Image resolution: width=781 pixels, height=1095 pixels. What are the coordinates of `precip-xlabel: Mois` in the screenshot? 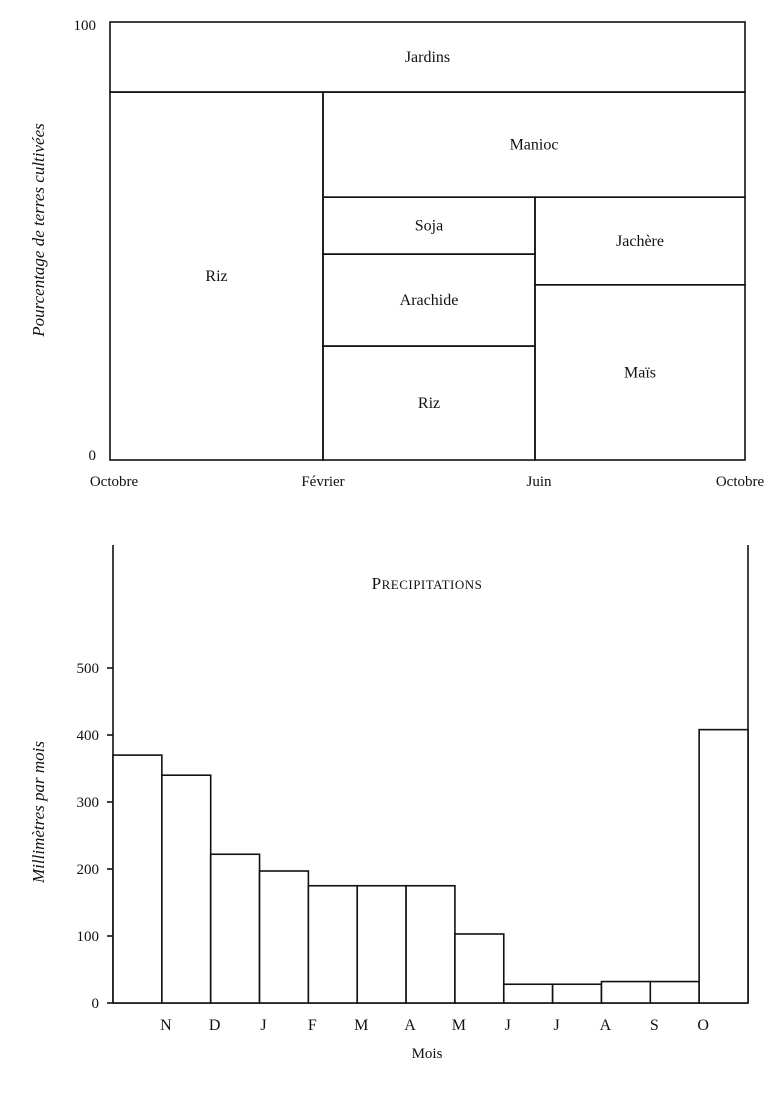 It's located at (427, 1054).